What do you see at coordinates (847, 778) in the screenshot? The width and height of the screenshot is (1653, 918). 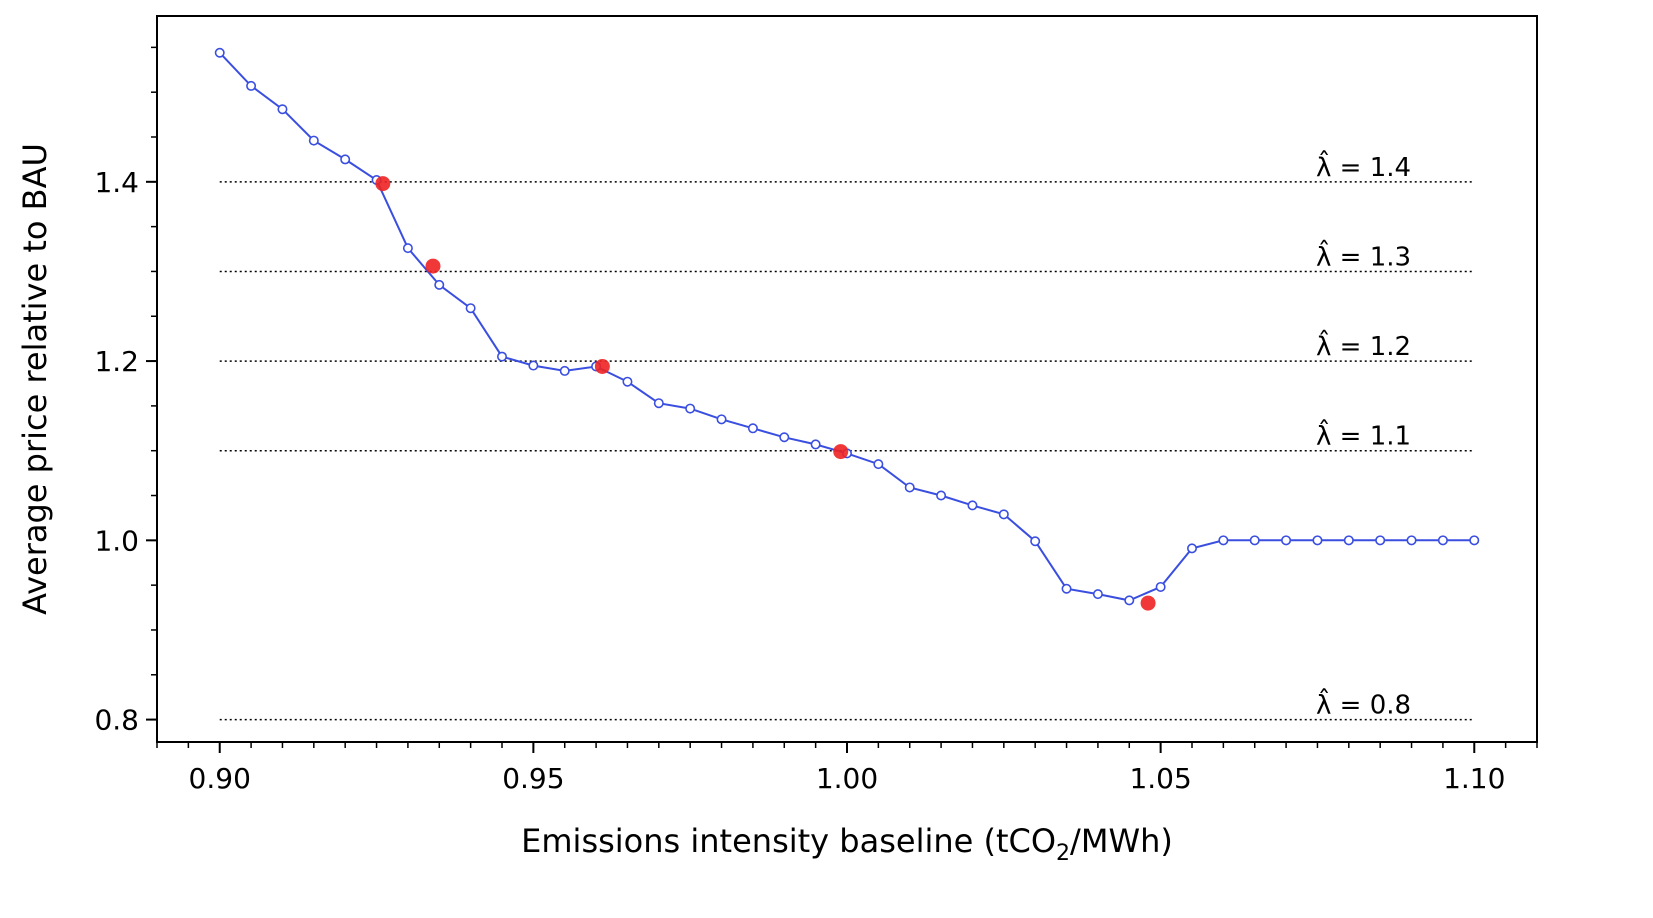 I see `x-tick-label: 1.00` at bounding box center [847, 778].